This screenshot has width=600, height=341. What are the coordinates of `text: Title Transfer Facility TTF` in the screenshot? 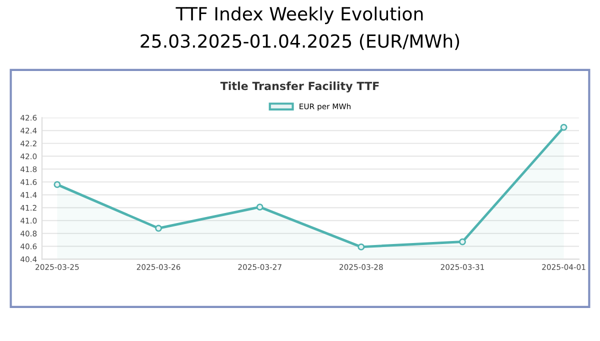 It's located at (299, 87).